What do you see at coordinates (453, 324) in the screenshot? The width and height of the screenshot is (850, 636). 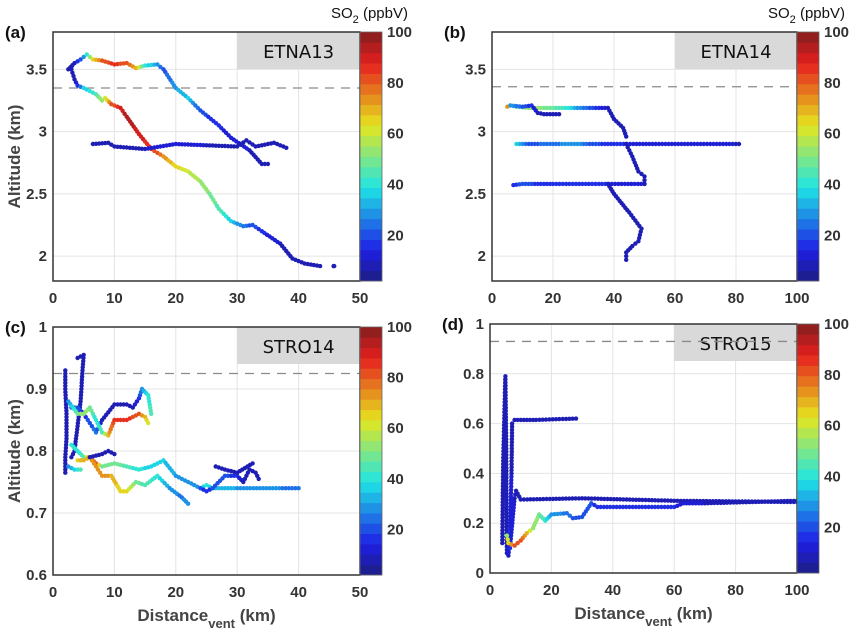 I see `panel-label: (d)` at bounding box center [453, 324].